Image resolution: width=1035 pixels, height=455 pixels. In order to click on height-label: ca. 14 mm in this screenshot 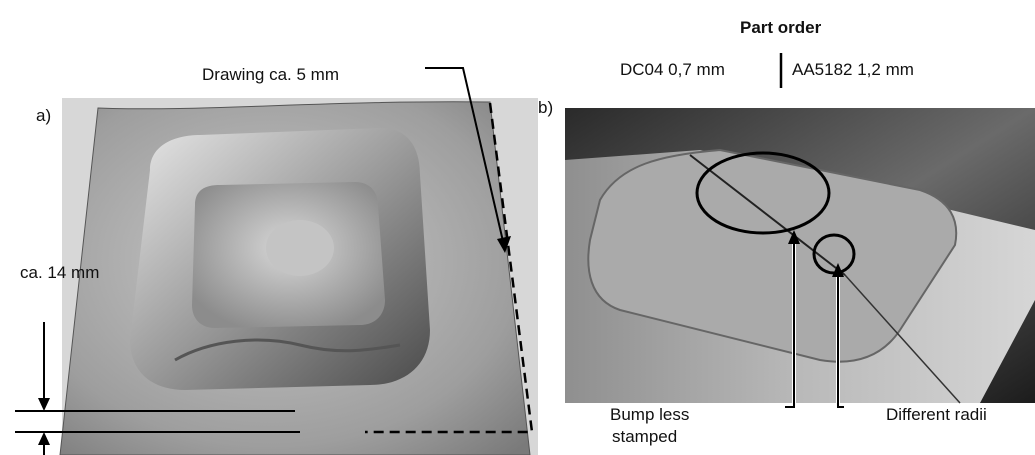, I will do `click(60, 272)`.